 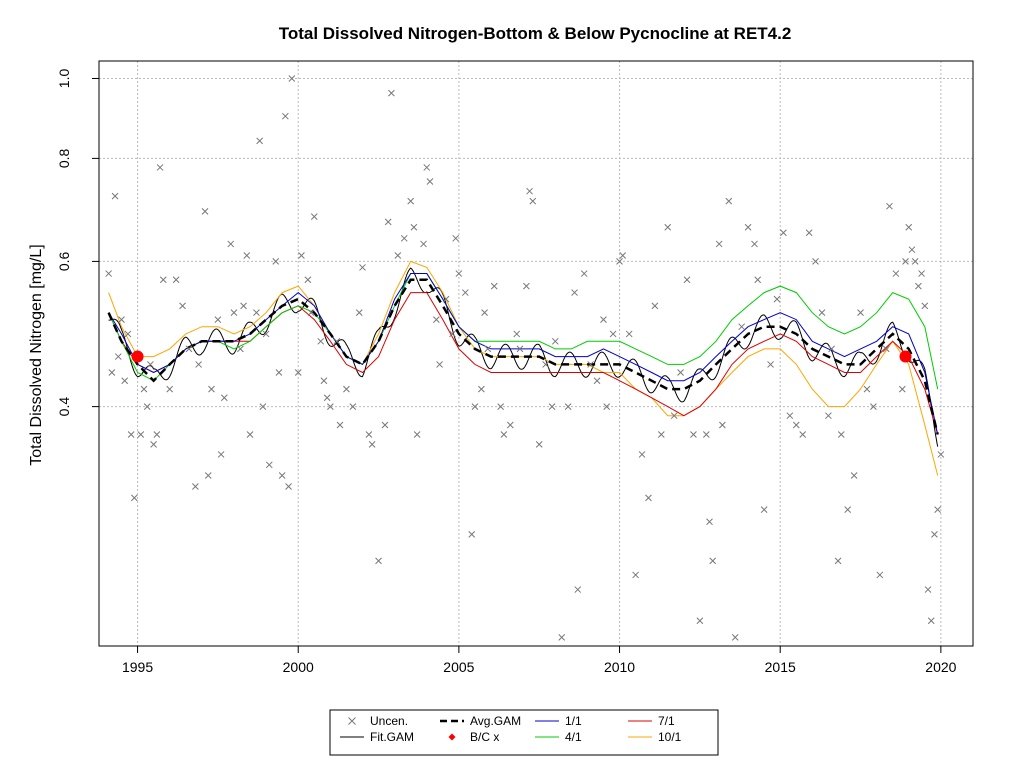 I want to click on x-tick-label: 2005, so click(x=458, y=667).